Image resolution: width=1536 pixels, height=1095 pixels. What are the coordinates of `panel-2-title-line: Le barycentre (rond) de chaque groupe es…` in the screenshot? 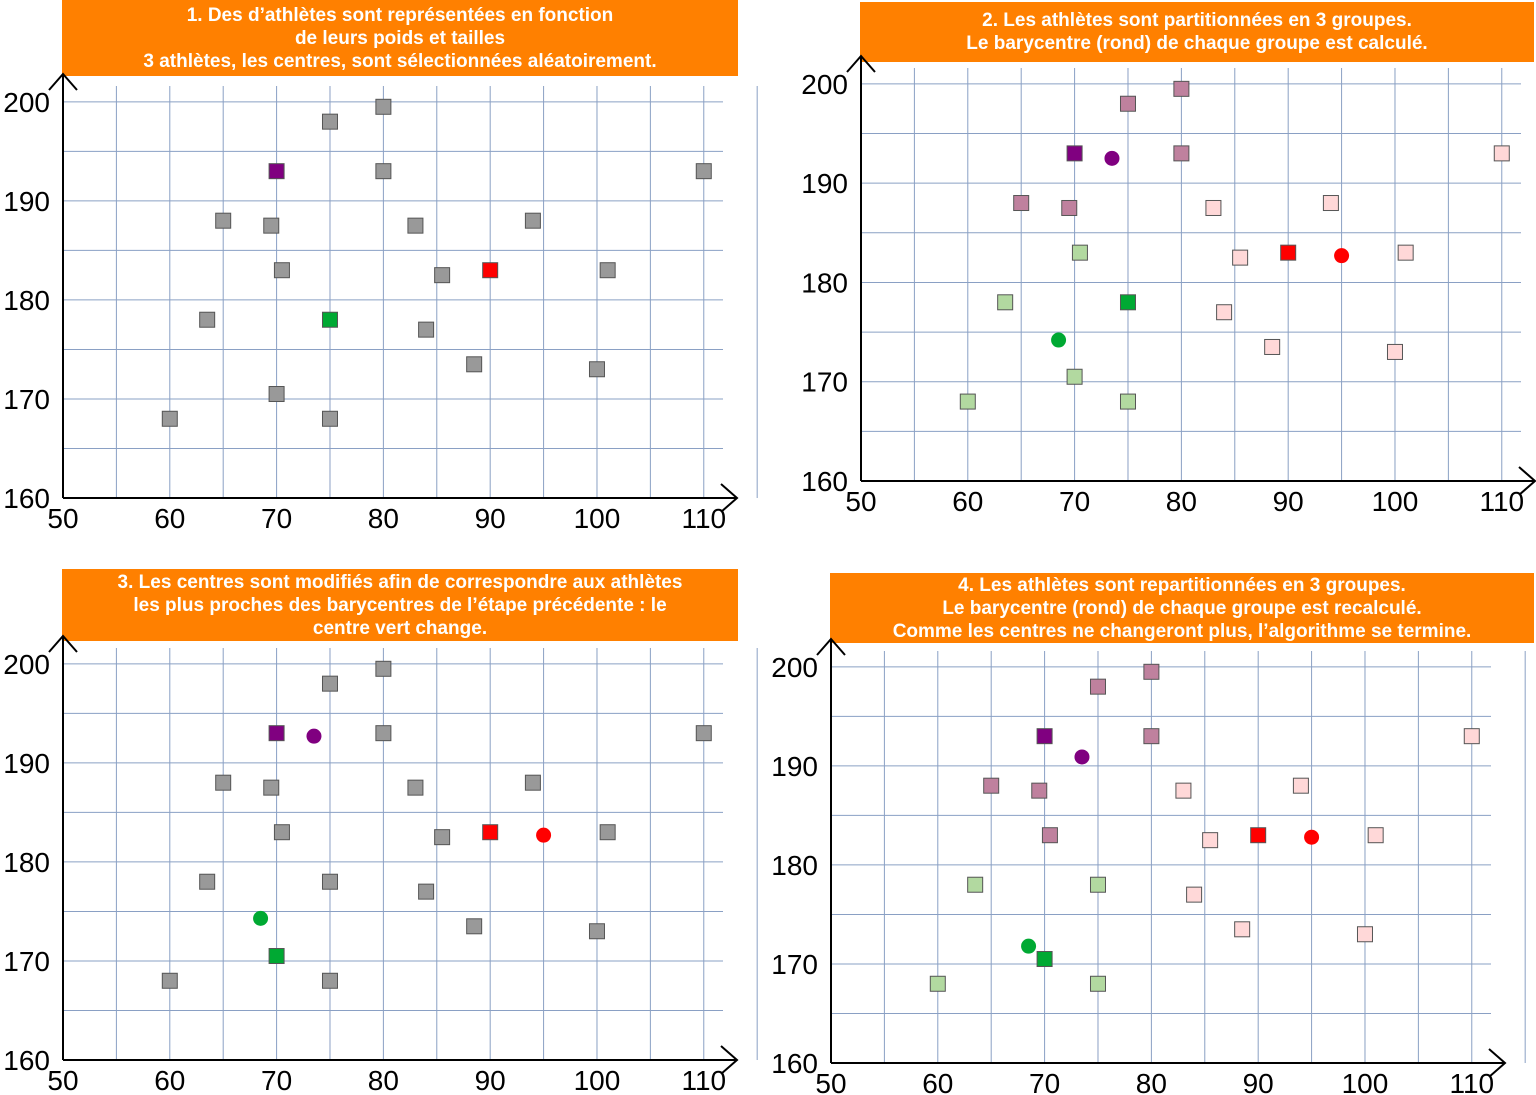 It's located at (1197, 43).